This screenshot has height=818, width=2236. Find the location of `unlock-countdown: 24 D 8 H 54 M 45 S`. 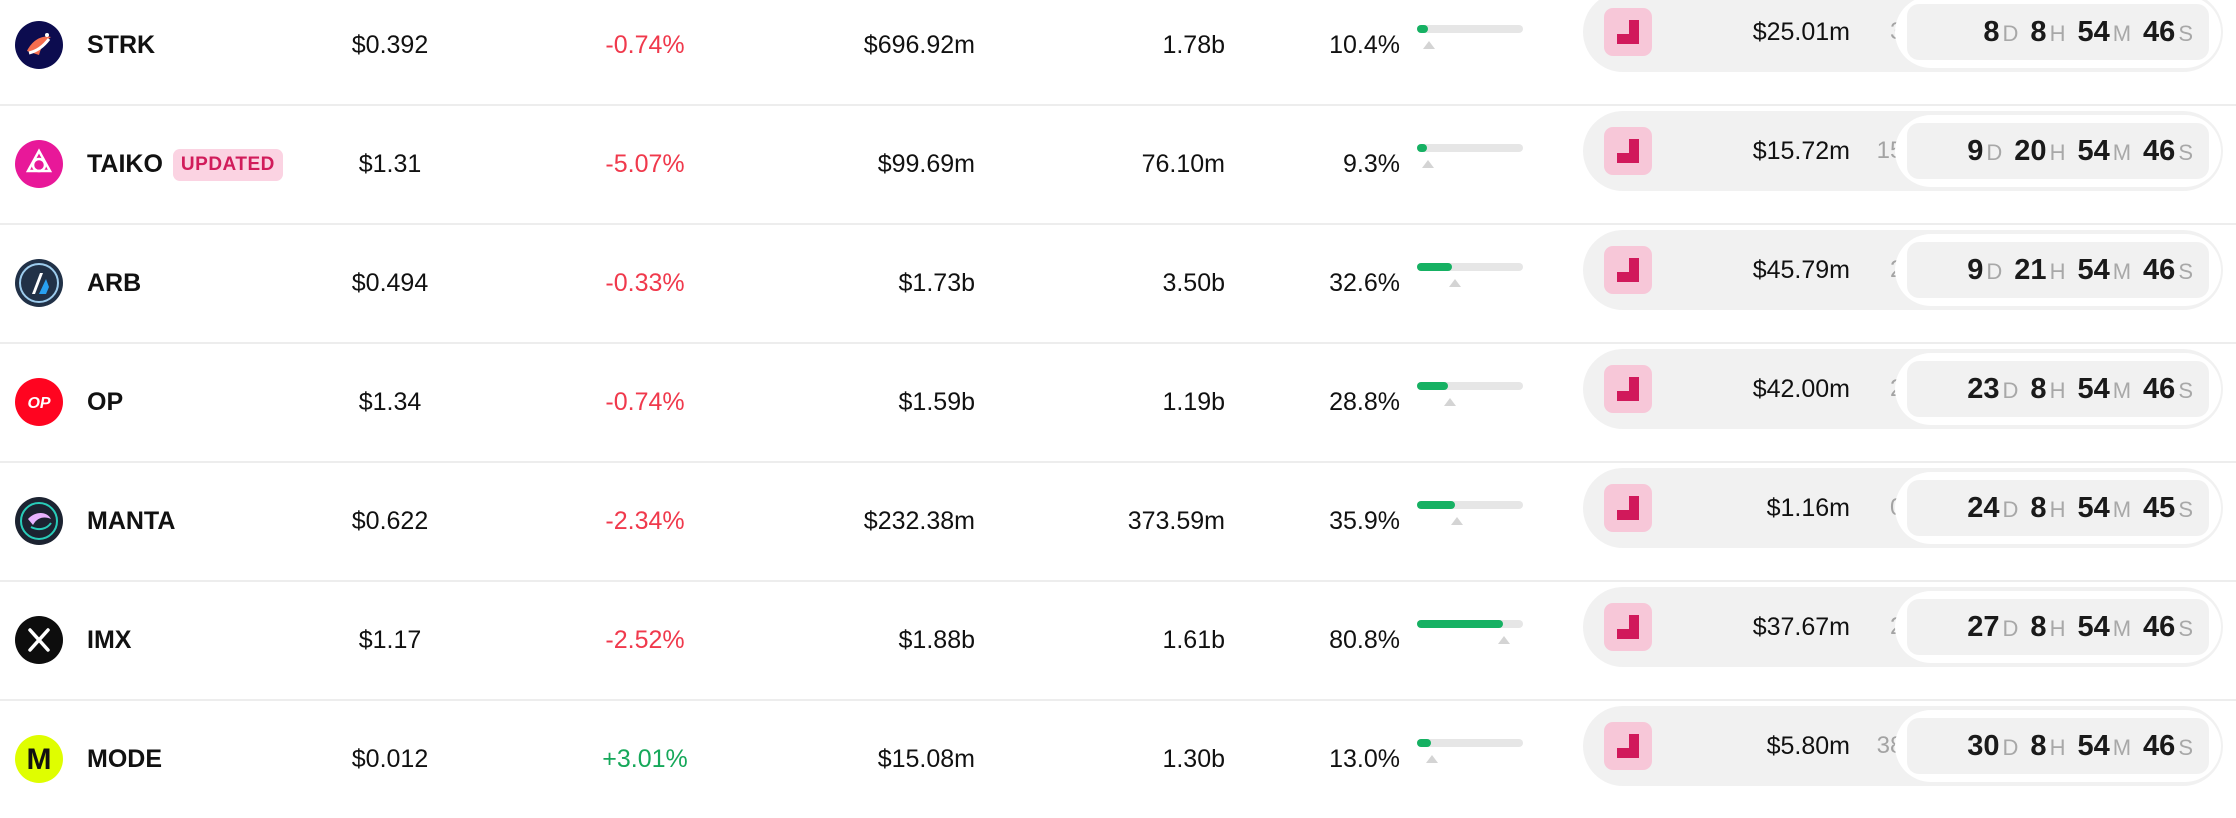

unlock-countdown: 24 D 8 H 54 M 45 S is located at coordinates (2058, 508).